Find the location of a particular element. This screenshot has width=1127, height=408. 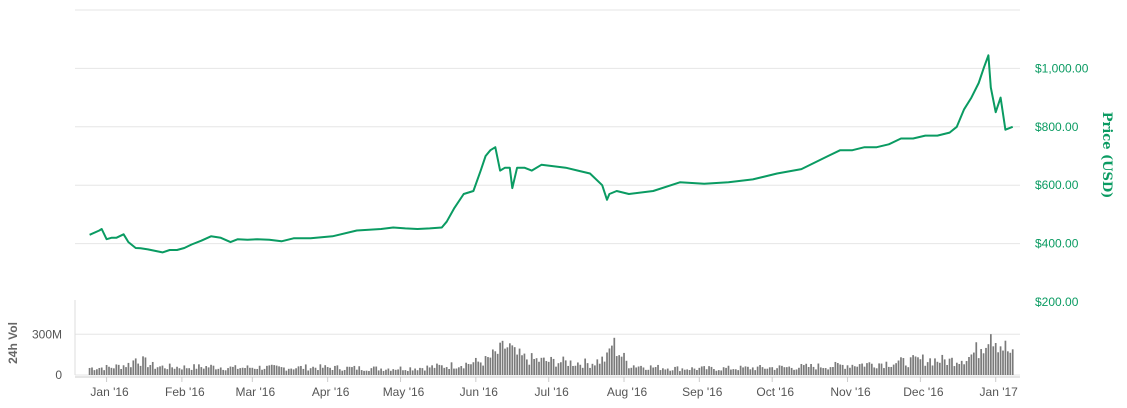

date-tick-label: Dec '16 is located at coordinates (923, 392).